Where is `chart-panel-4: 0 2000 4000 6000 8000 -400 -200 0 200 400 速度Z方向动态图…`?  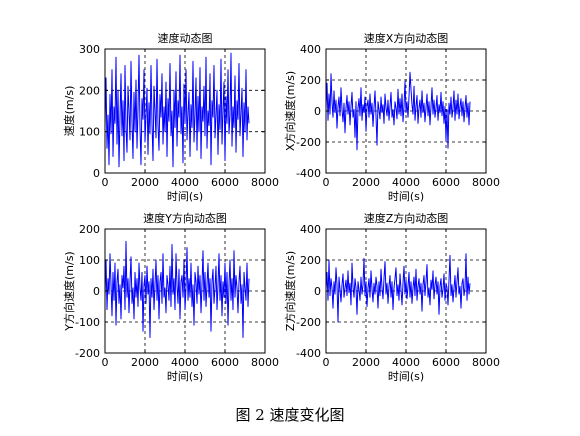 chart-panel-4: 0 2000 4000 6000 8000 -400 -200 0 200 400 速度Z方向动态图… is located at coordinates (391, 297).